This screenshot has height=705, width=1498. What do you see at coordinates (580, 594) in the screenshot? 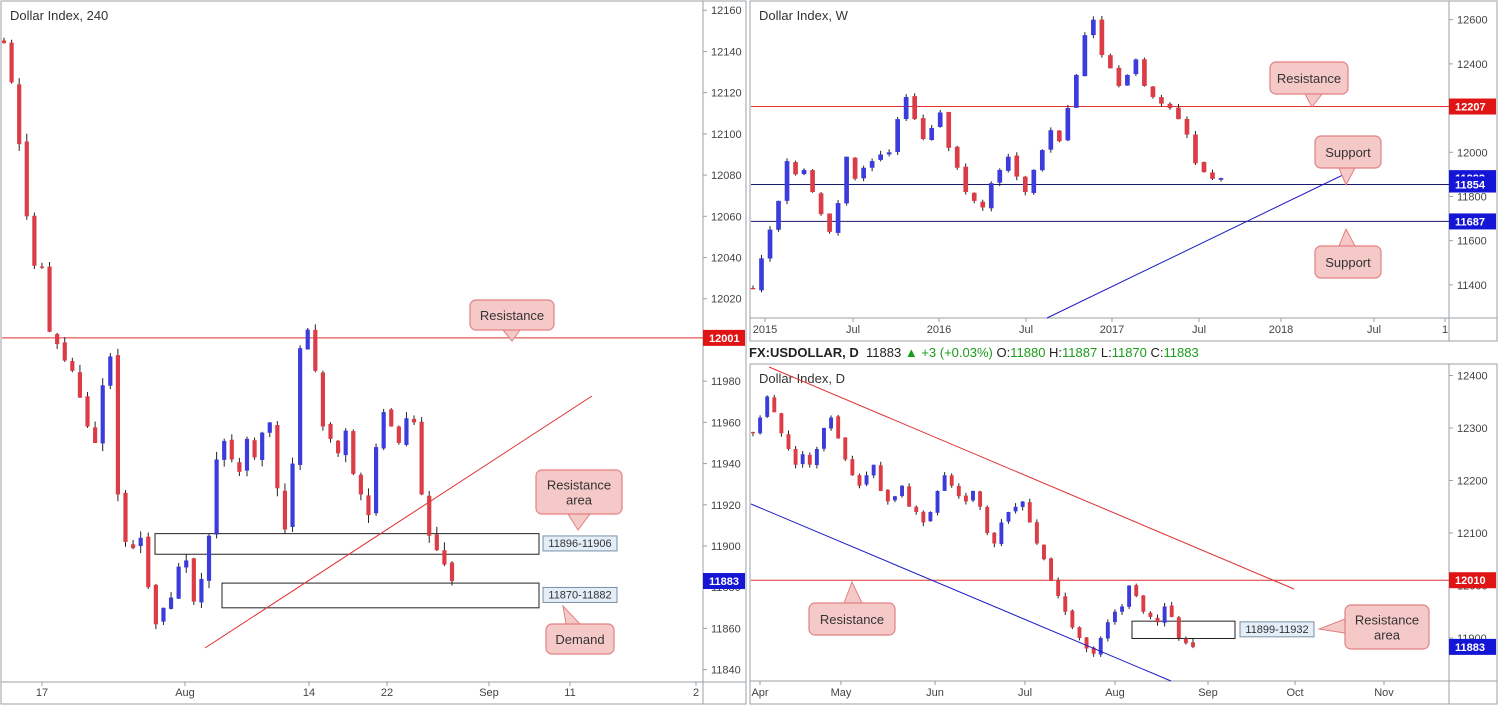
I see `zone-label-box` at bounding box center [580, 594].